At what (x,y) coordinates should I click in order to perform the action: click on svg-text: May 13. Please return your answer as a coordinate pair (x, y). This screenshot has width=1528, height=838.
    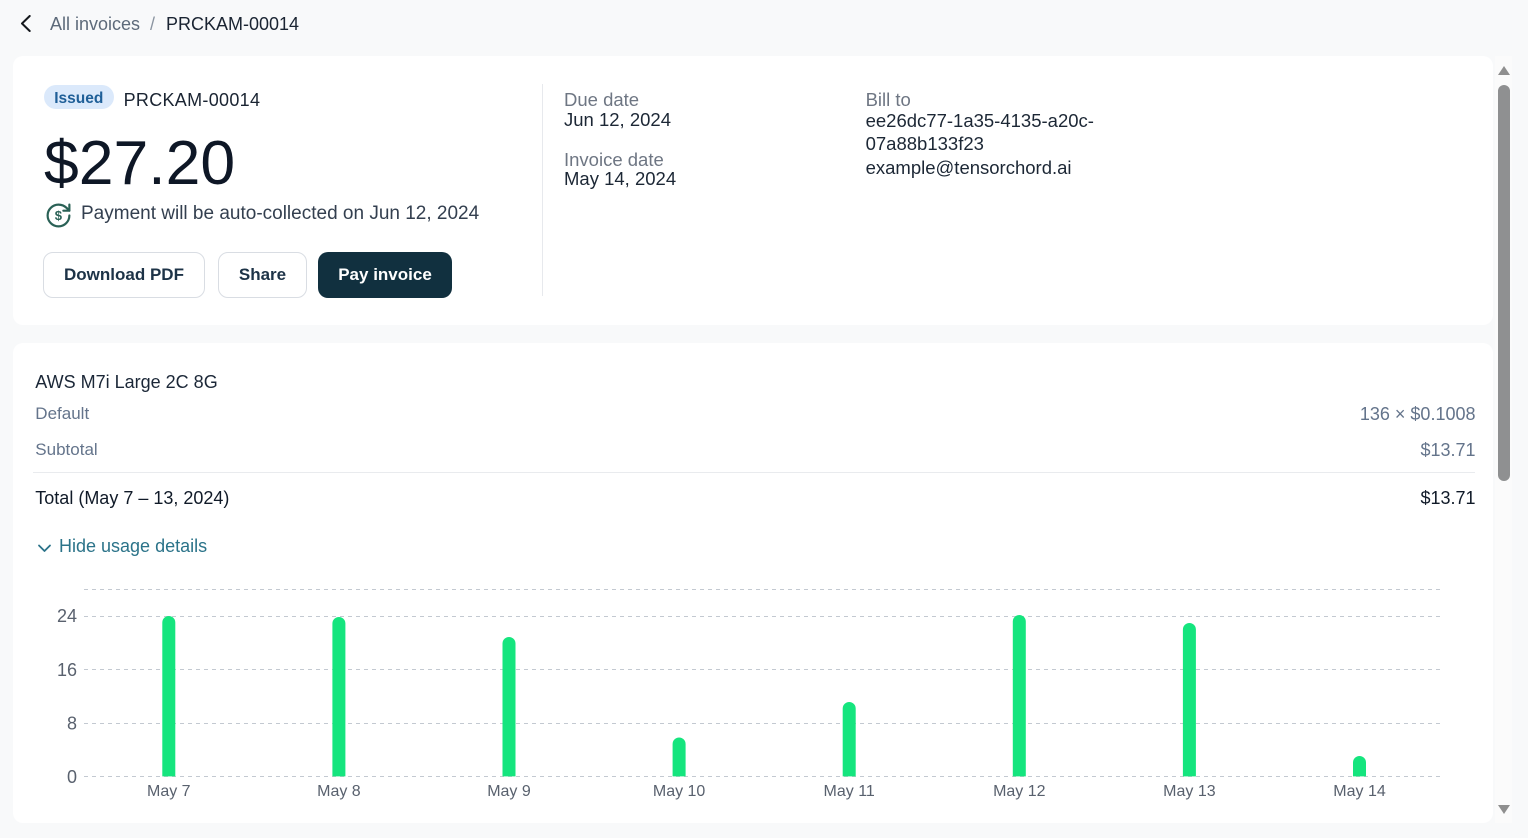
    Looking at the image, I should click on (1189, 791).